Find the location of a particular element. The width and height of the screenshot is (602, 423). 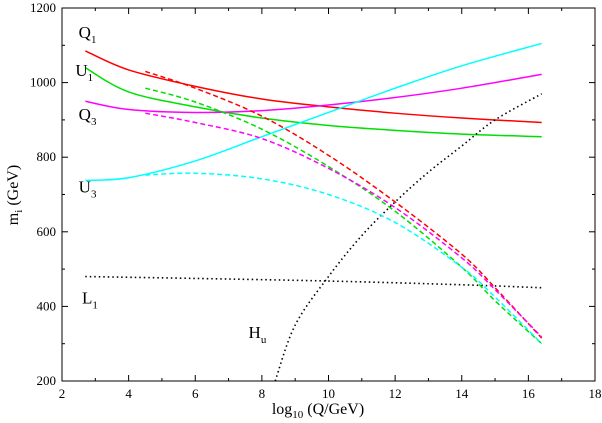

y-tick-label: 800 is located at coordinates (47, 156).